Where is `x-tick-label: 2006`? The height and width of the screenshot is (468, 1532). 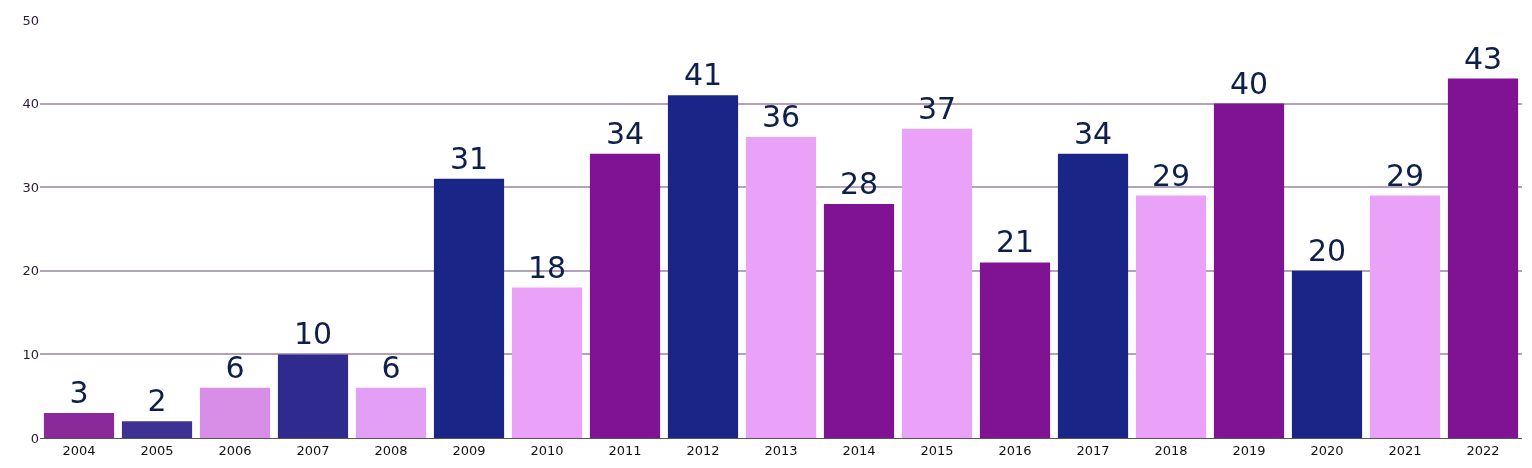 x-tick-label: 2006 is located at coordinates (235, 450).